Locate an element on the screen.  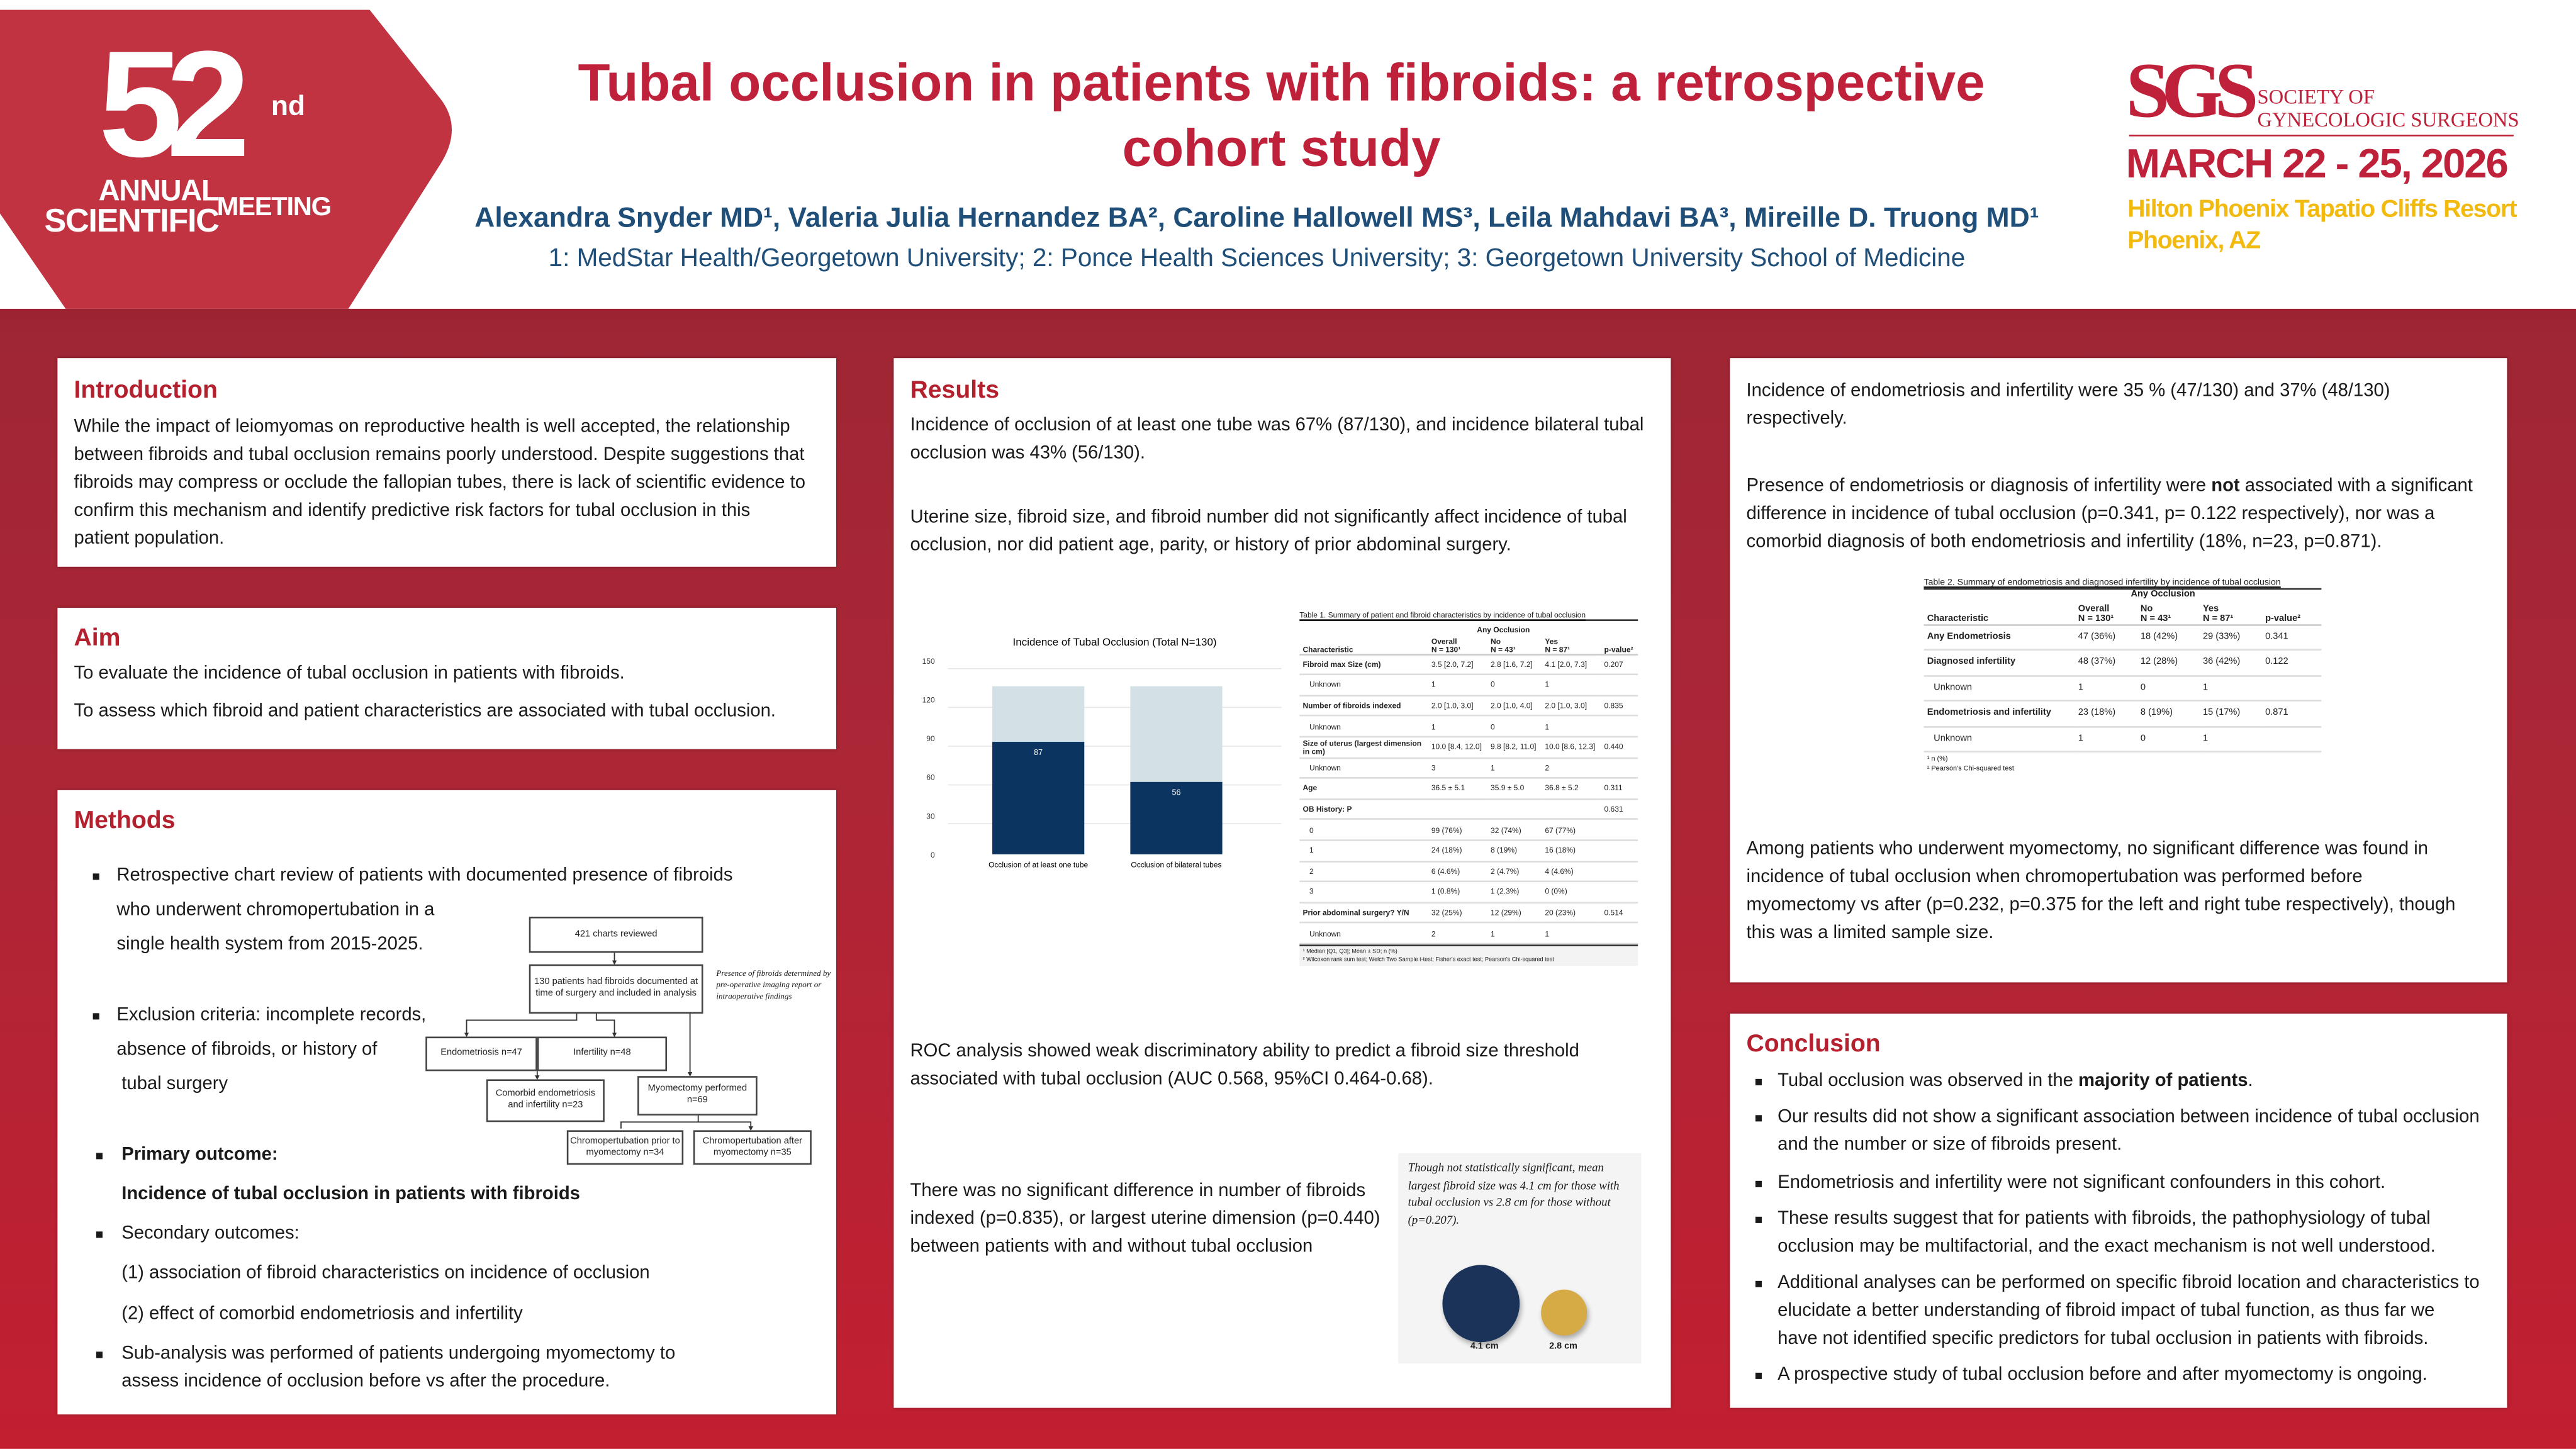
meeting-venue: Hilton Phoenix Tapatio Cliffs Resort is located at coordinates (2322, 209).